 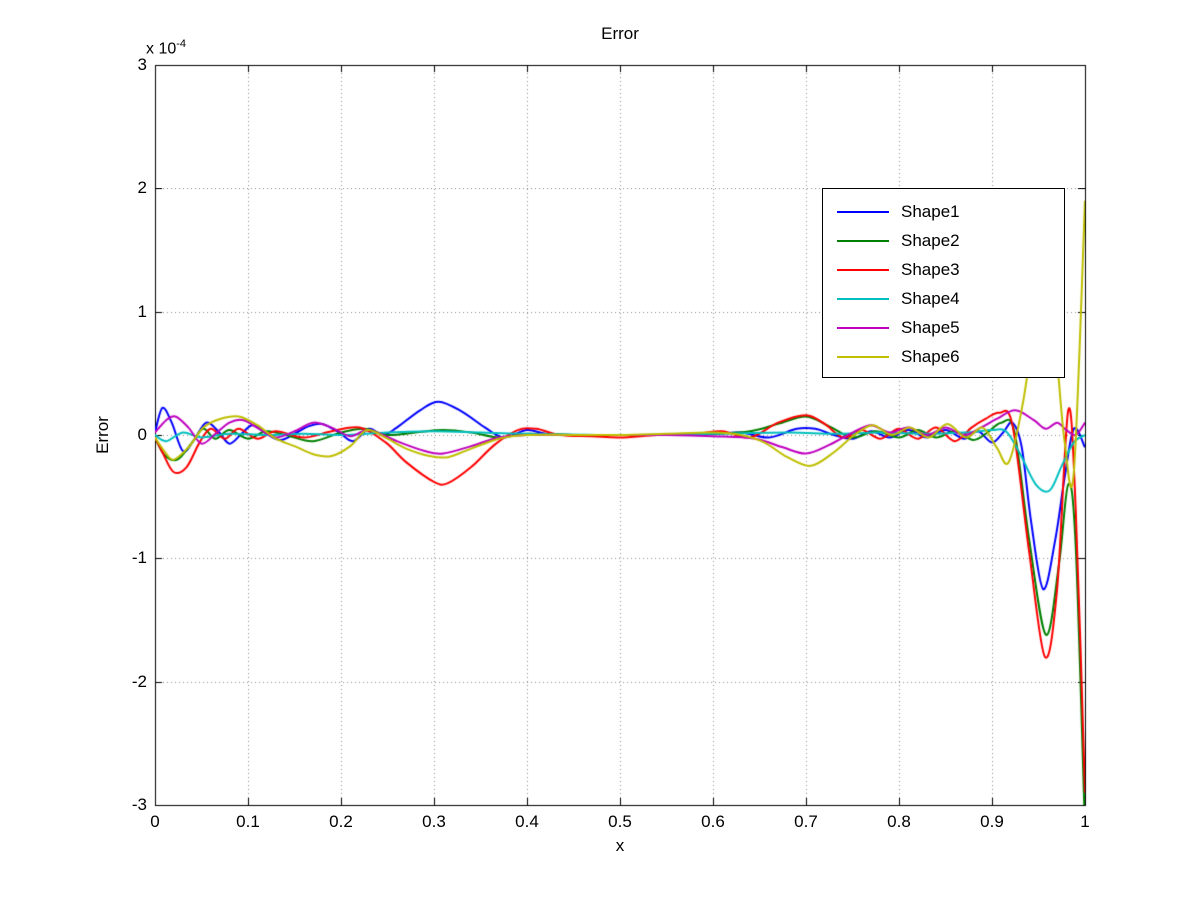 I want to click on y-tick-label: 1, so click(x=142, y=311).